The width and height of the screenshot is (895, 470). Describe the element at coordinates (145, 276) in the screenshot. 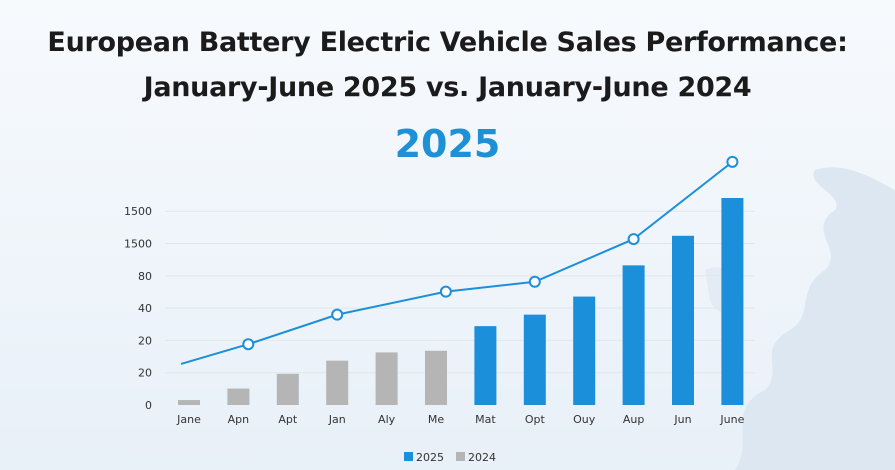

I see `y-tick-label: 80` at that location.